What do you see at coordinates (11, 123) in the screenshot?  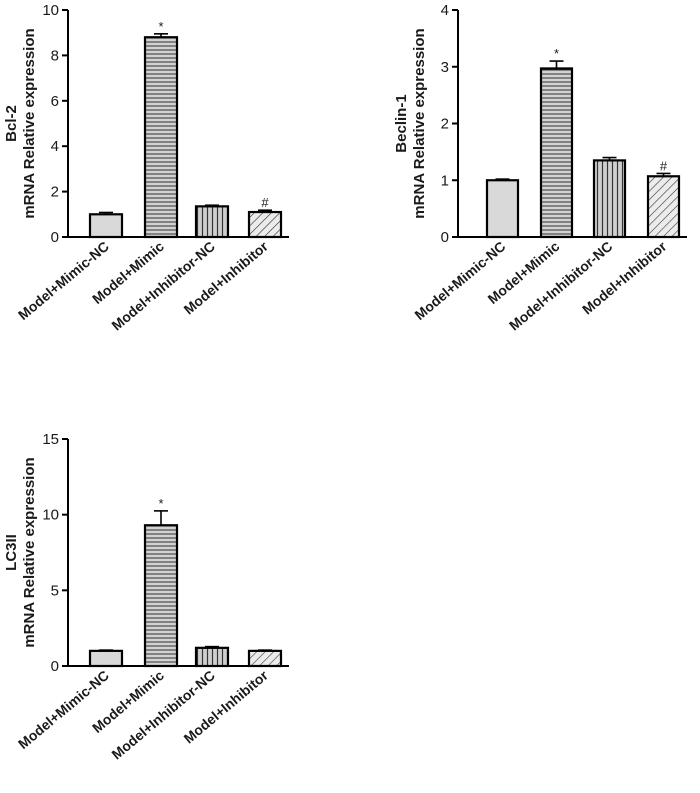 I see `y-axis-title-line1: Bcl-2` at bounding box center [11, 123].